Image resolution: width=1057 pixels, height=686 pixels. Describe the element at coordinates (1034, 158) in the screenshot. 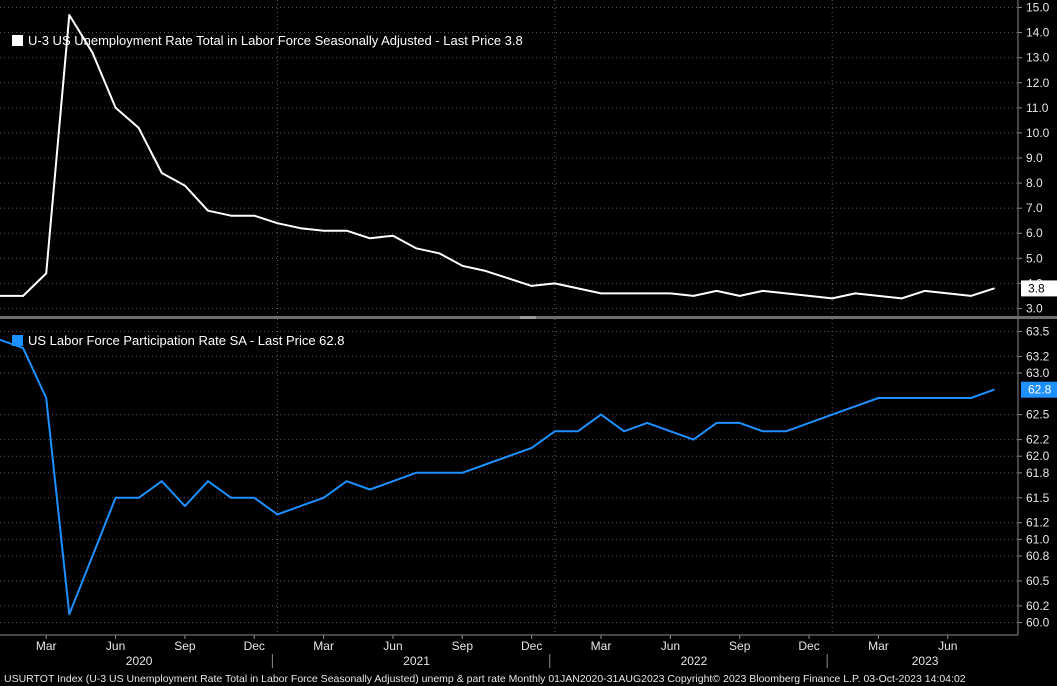

I see `y-tick-label: 9.0` at that location.